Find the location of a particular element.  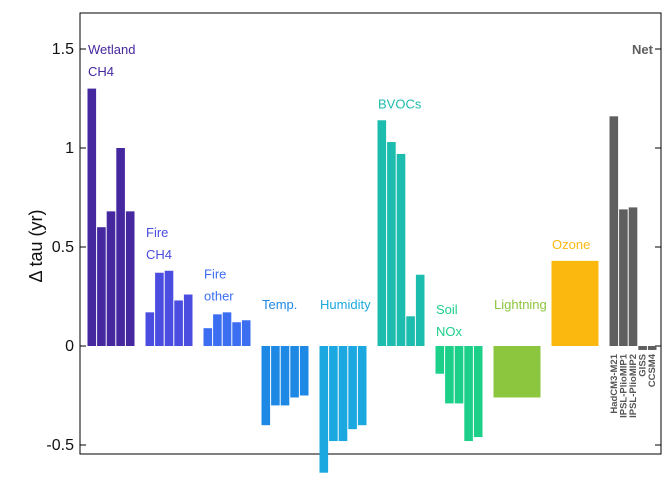

y-axis-label: Δ tau (yr) is located at coordinates (36, 245).